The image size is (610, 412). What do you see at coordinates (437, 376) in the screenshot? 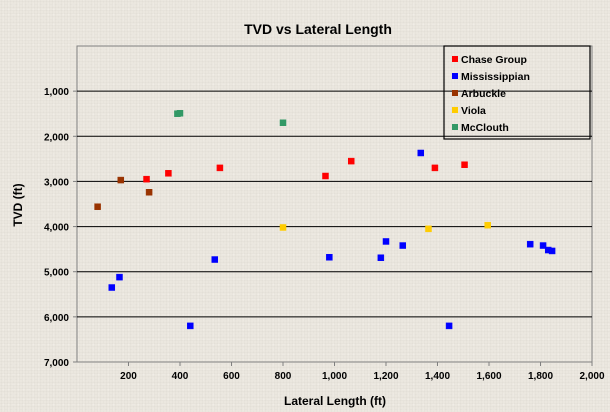
I see `x-tick-label: 1,400` at bounding box center [437, 376].